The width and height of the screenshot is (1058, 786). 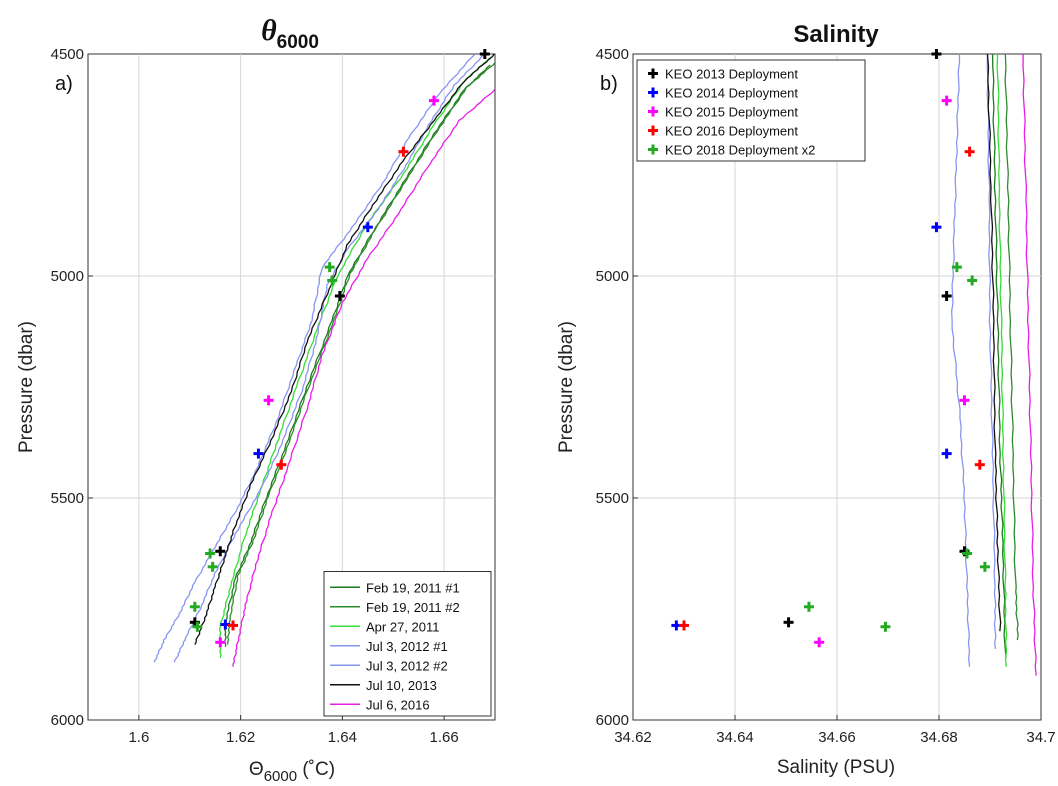 What do you see at coordinates (609, 84) in the screenshot?
I see `chart-b-panel-label: b)` at bounding box center [609, 84].